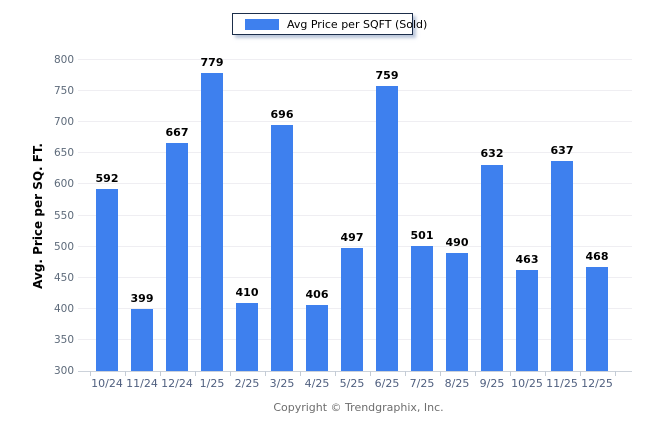 The image size is (646, 434). I want to click on x-tick-label: 7/25, so click(422, 383).